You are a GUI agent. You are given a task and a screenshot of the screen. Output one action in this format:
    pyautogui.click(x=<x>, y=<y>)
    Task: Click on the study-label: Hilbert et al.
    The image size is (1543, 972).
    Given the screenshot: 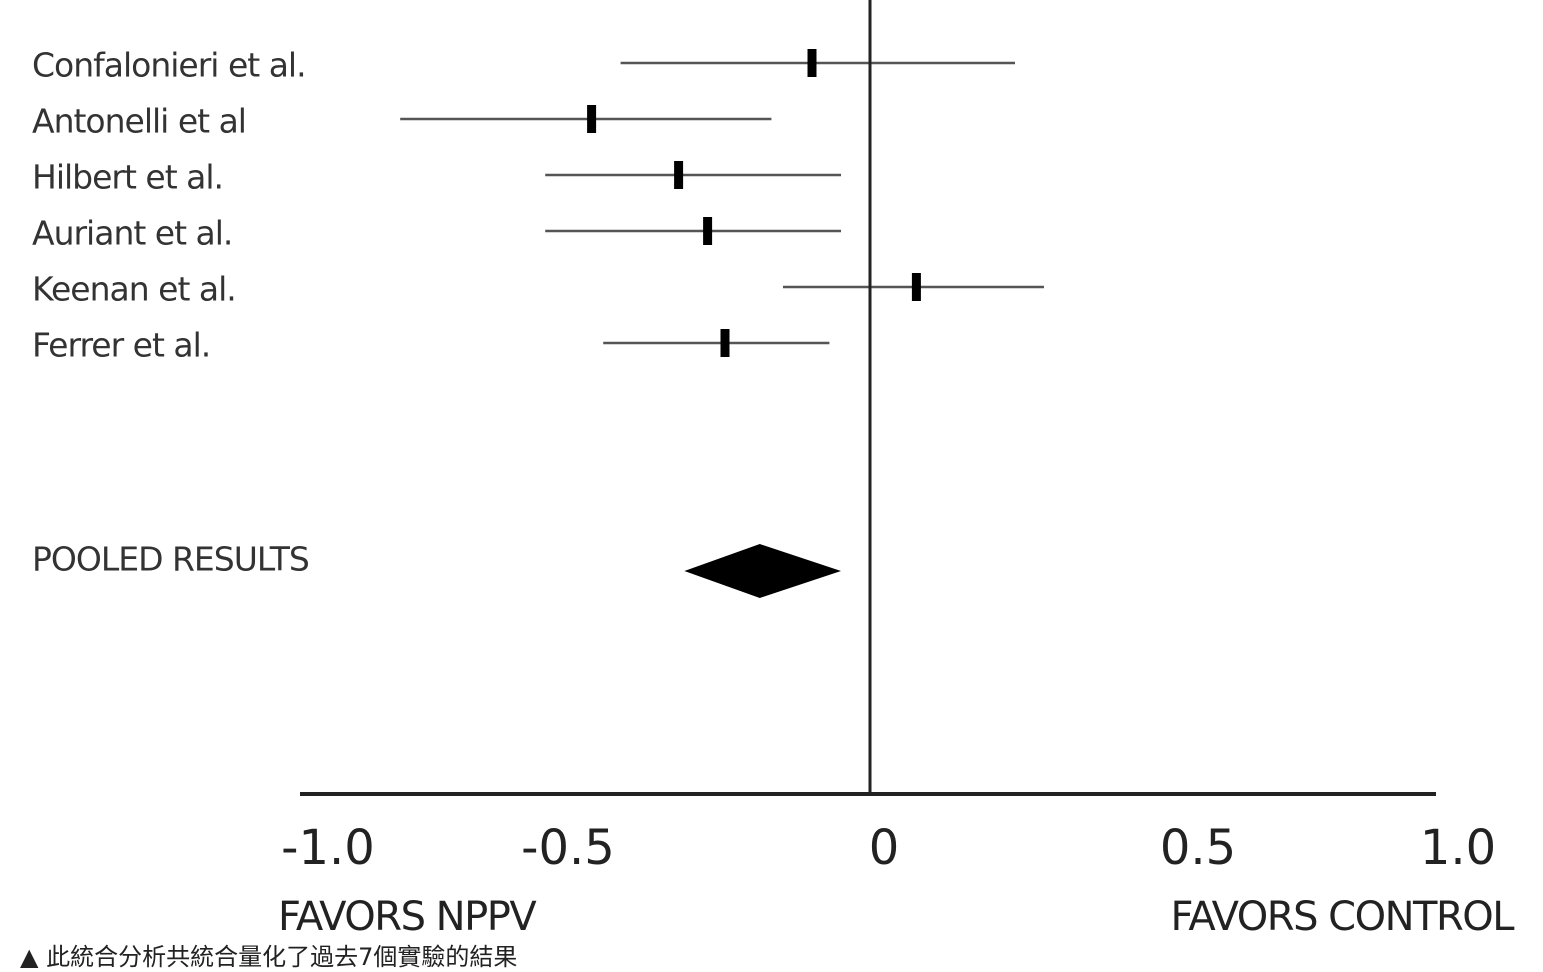 What is the action you would take?
    pyautogui.click(x=127, y=177)
    